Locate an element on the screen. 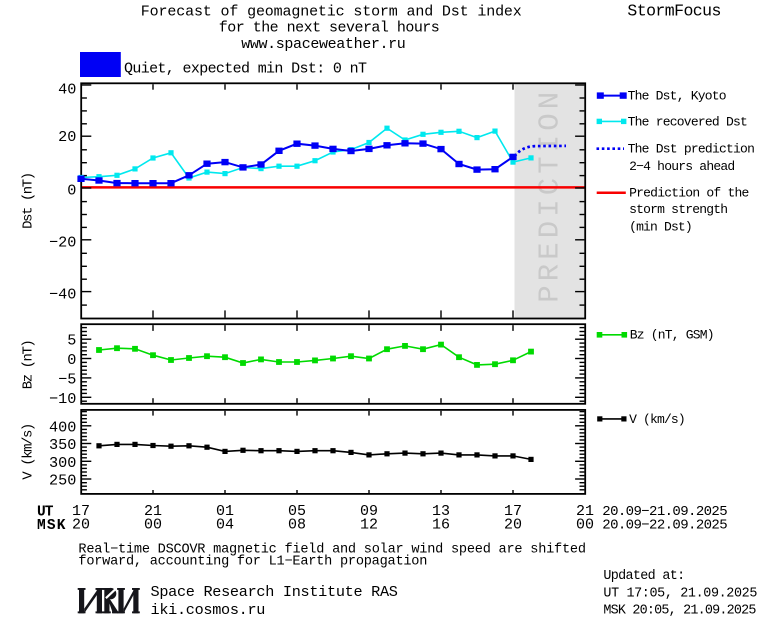 The width and height of the screenshot is (760, 620). svg-text: 13 is located at coordinates (441, 511).